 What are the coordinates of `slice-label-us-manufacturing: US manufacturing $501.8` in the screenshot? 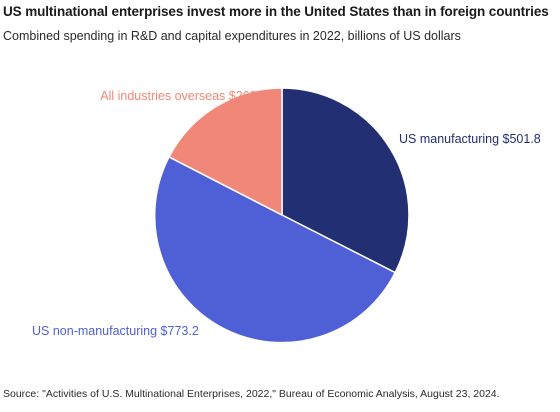 It's located at (470, 139).